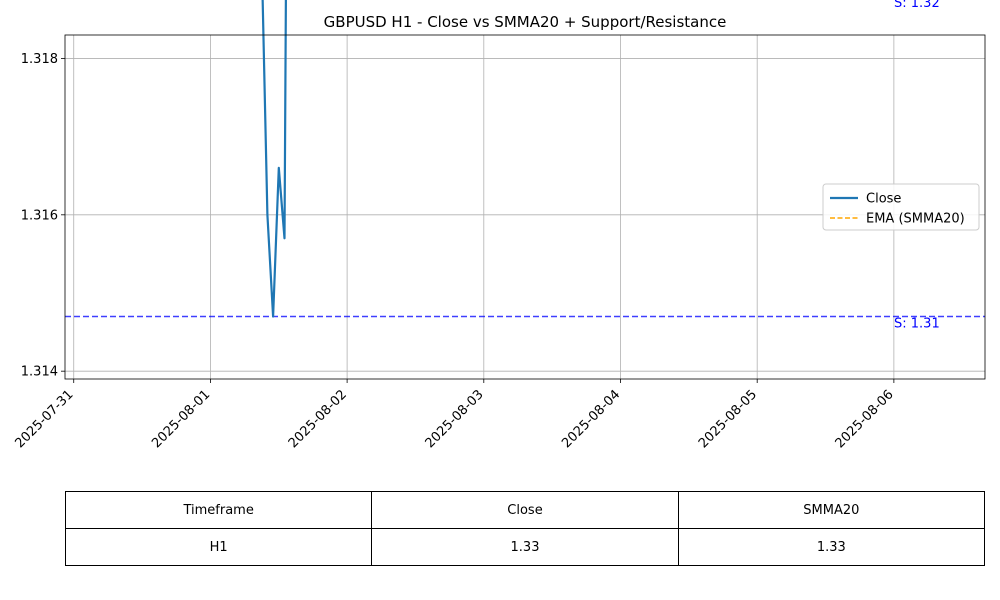  I want to click on x-tick-label: 2025-08-04, so click(591, 419).